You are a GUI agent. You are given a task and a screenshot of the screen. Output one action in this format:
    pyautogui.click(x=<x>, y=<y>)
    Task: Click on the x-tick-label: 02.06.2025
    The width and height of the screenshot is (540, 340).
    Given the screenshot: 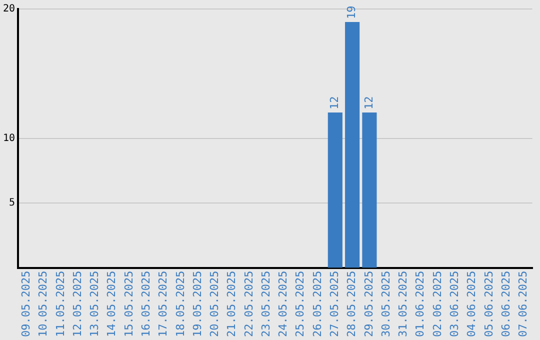 What is the action you would take?
    pyautogui.click(x=437, y=304)
    